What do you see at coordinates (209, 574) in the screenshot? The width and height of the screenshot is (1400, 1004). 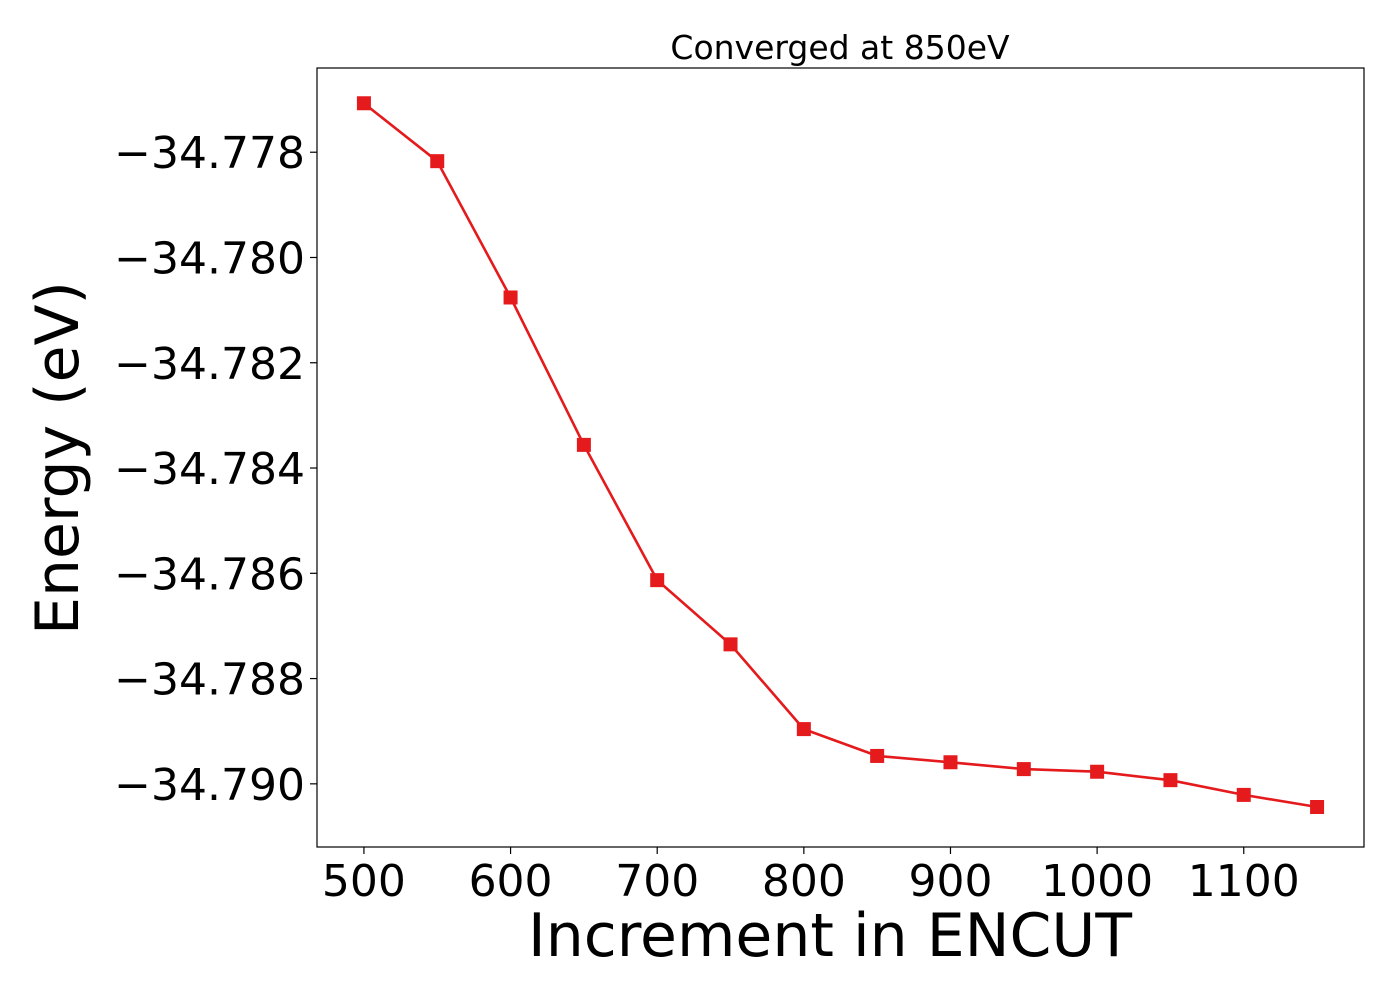 I see `y-tick-label: −34.786` at bounding box center [209, 574].